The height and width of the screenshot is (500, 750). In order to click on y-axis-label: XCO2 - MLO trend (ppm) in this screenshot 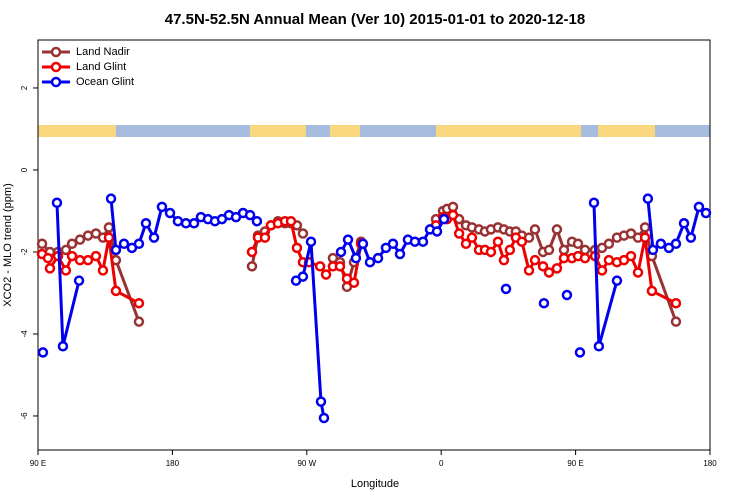, I will do `click(8, 244)`.